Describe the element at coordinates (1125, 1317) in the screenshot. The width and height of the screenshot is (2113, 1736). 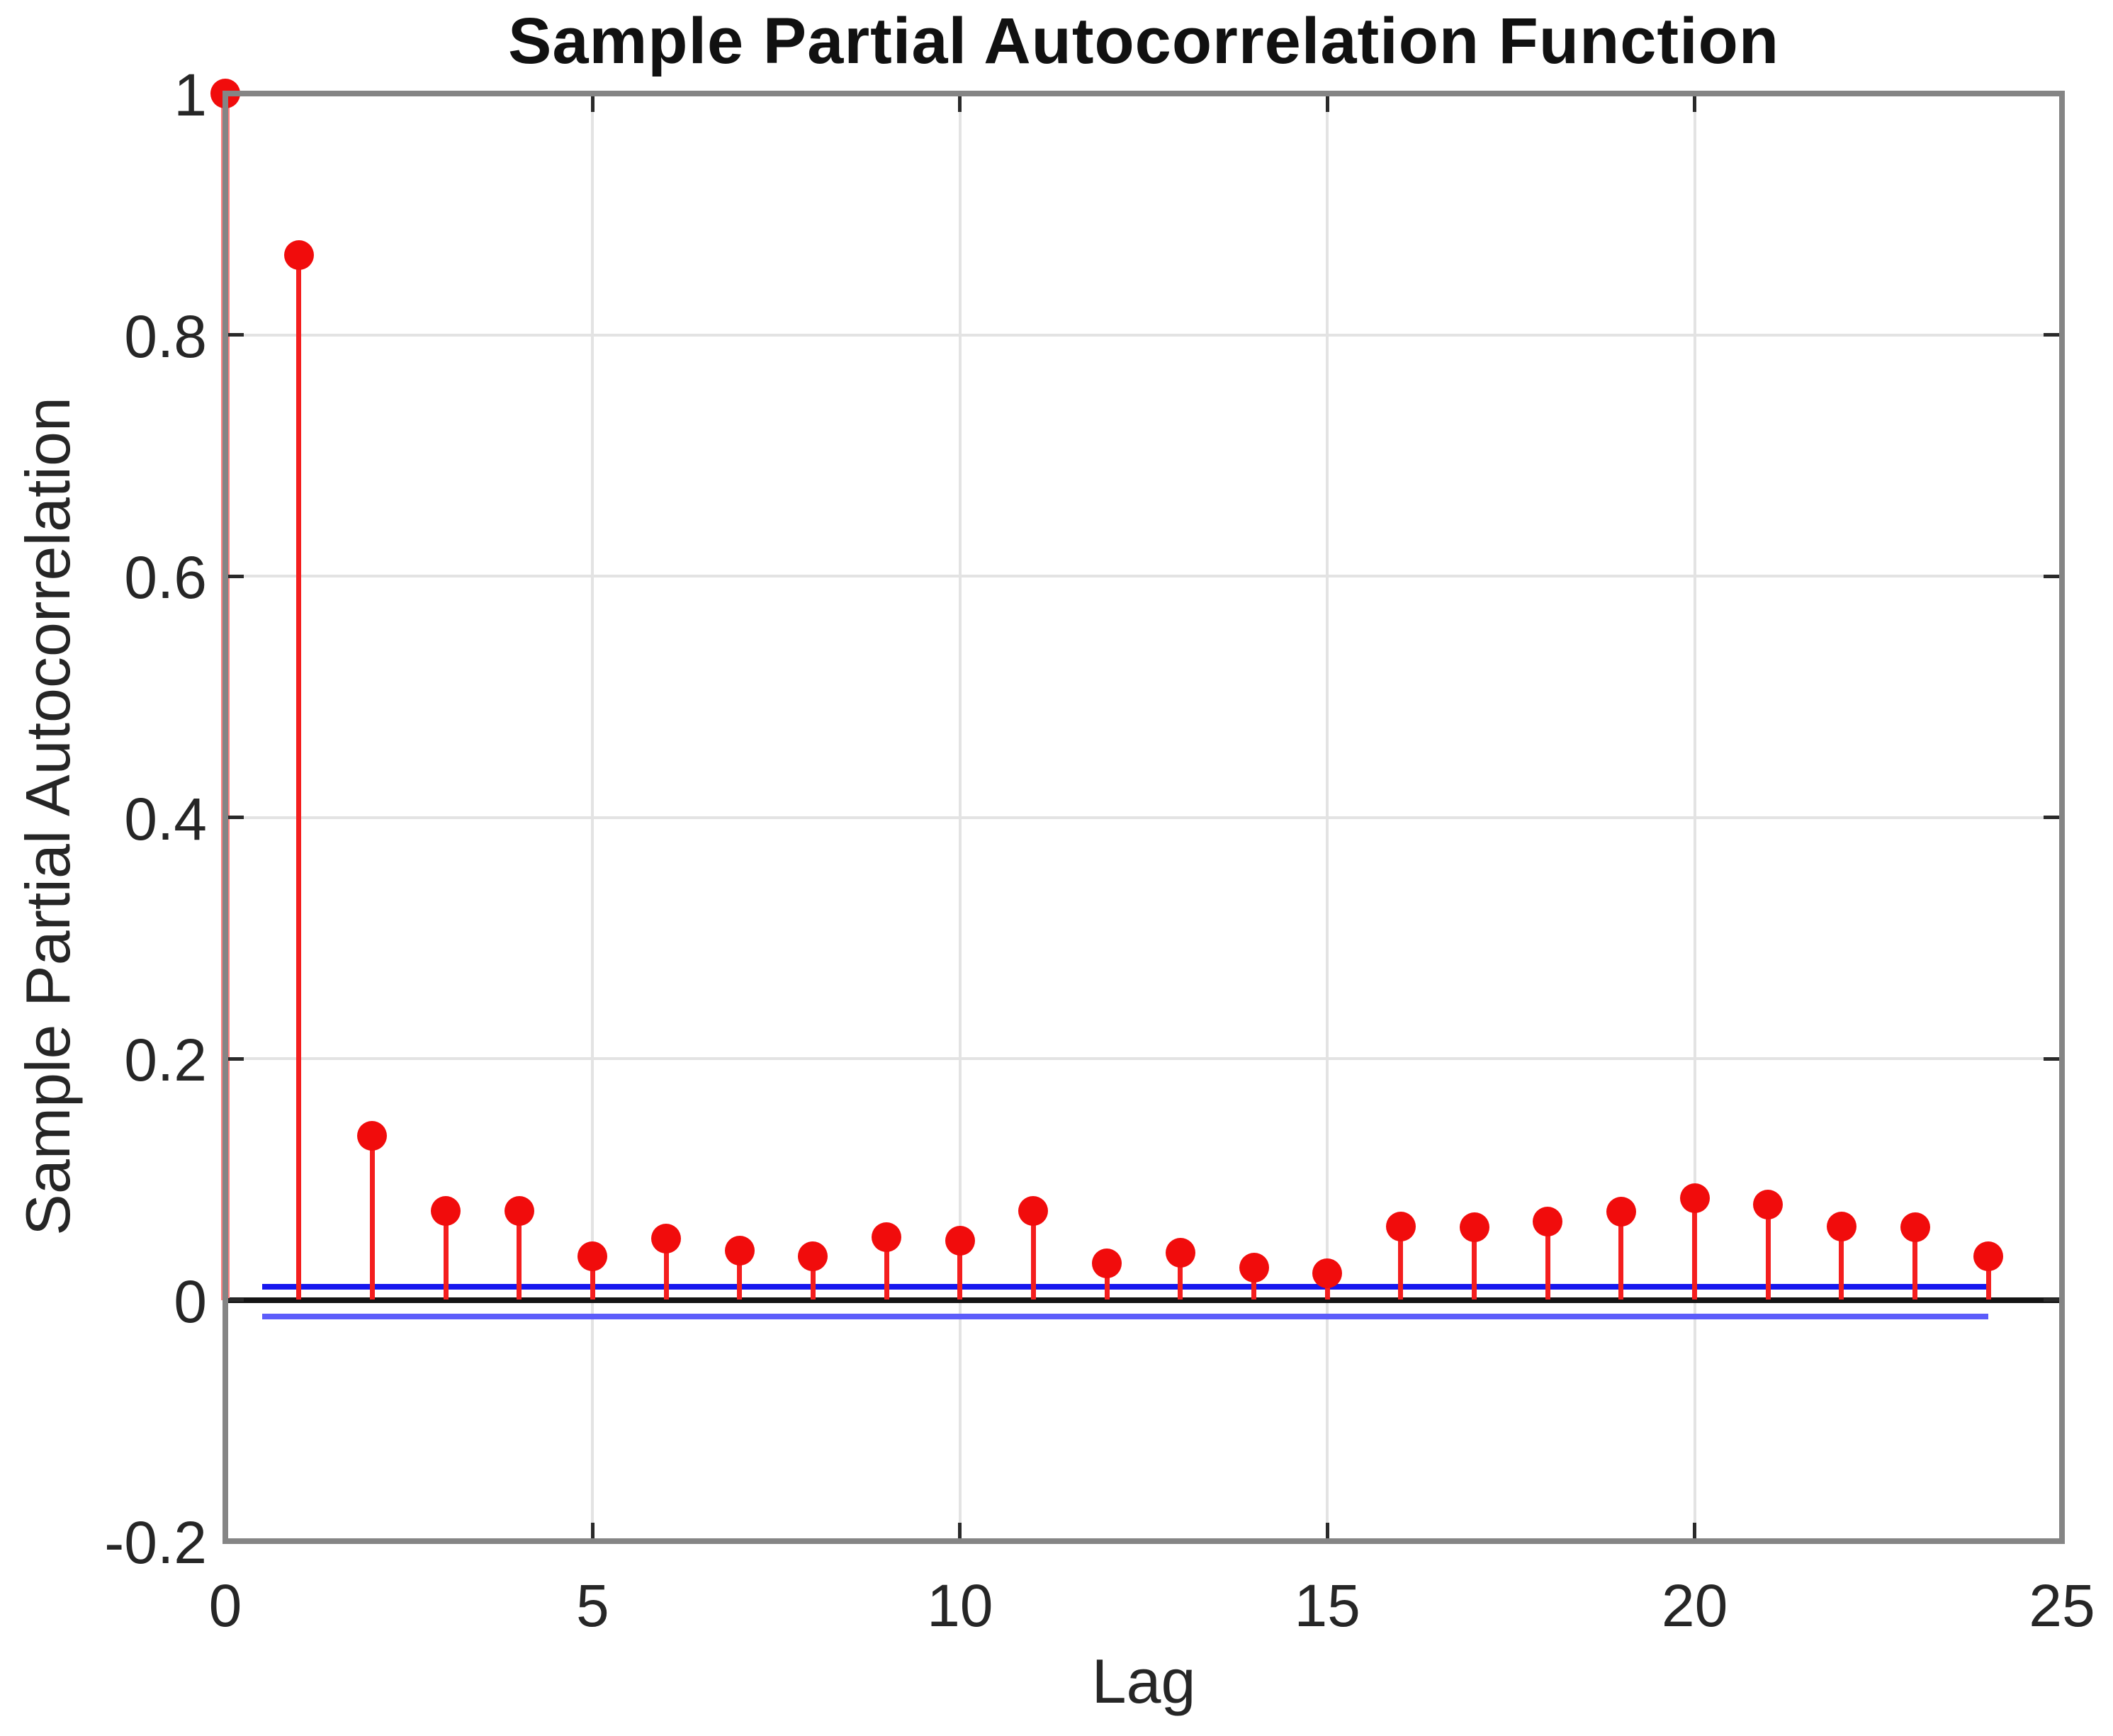
I see `confidence-bound-lower` at that location.